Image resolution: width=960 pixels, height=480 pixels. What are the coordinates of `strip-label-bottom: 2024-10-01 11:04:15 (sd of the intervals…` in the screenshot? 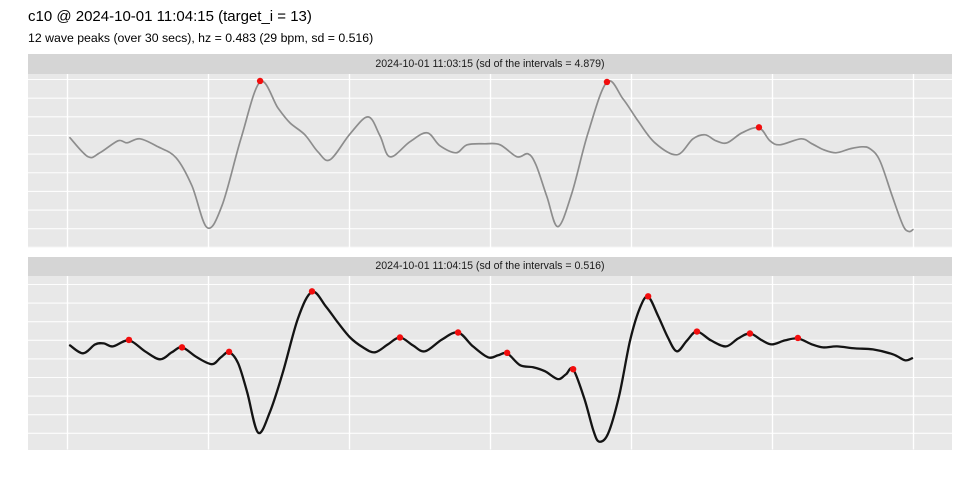 It's located at (490, 266).